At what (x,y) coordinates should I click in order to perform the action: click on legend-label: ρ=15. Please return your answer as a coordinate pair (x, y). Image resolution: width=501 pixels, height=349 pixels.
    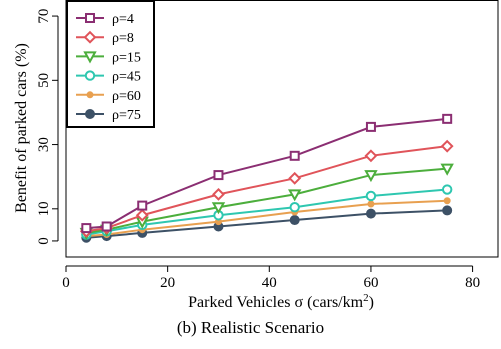
    Looking at the image, I should click on (126, 57).